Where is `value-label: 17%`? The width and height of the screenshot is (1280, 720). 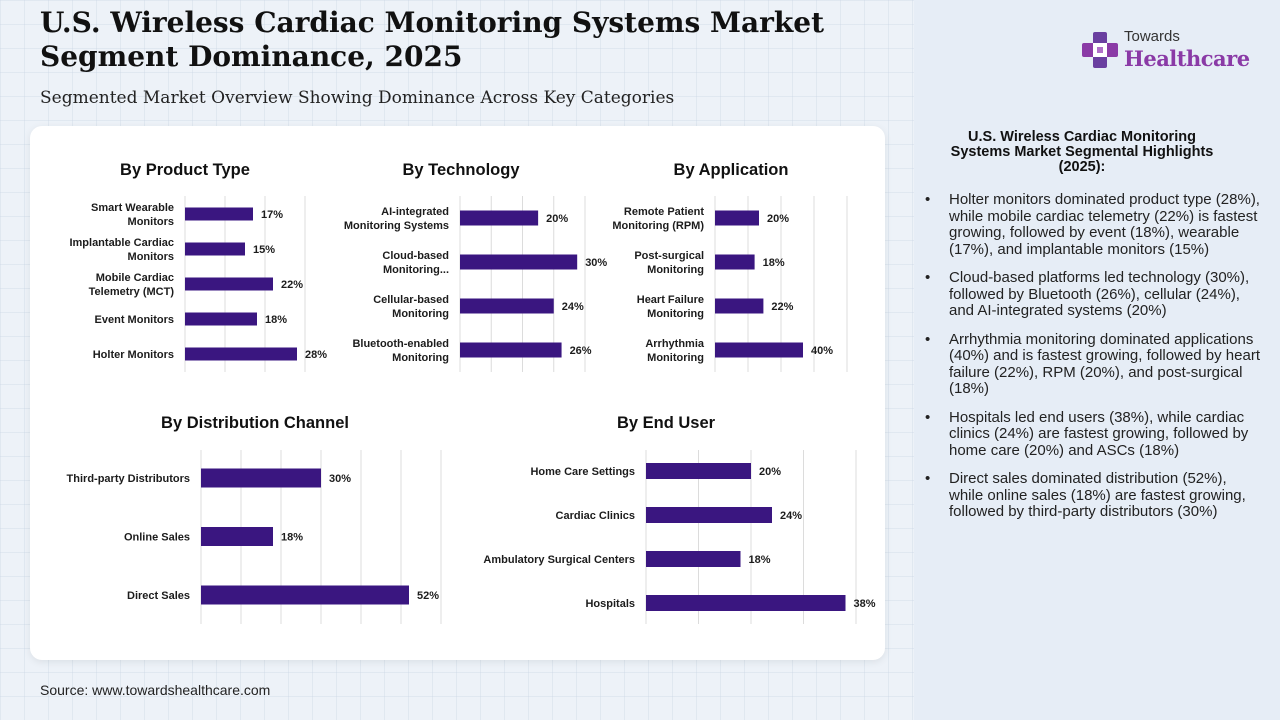 value-label: 17% is located at coordinates (272, 215).